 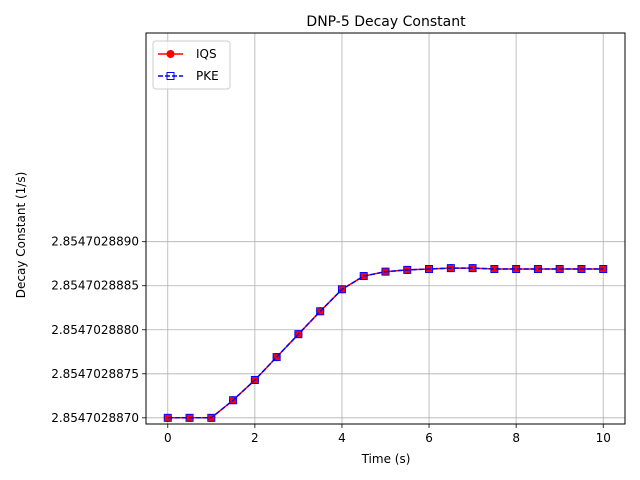 I want to click on y-tick-label: 2.8547028880, so click(x=95, y=330).